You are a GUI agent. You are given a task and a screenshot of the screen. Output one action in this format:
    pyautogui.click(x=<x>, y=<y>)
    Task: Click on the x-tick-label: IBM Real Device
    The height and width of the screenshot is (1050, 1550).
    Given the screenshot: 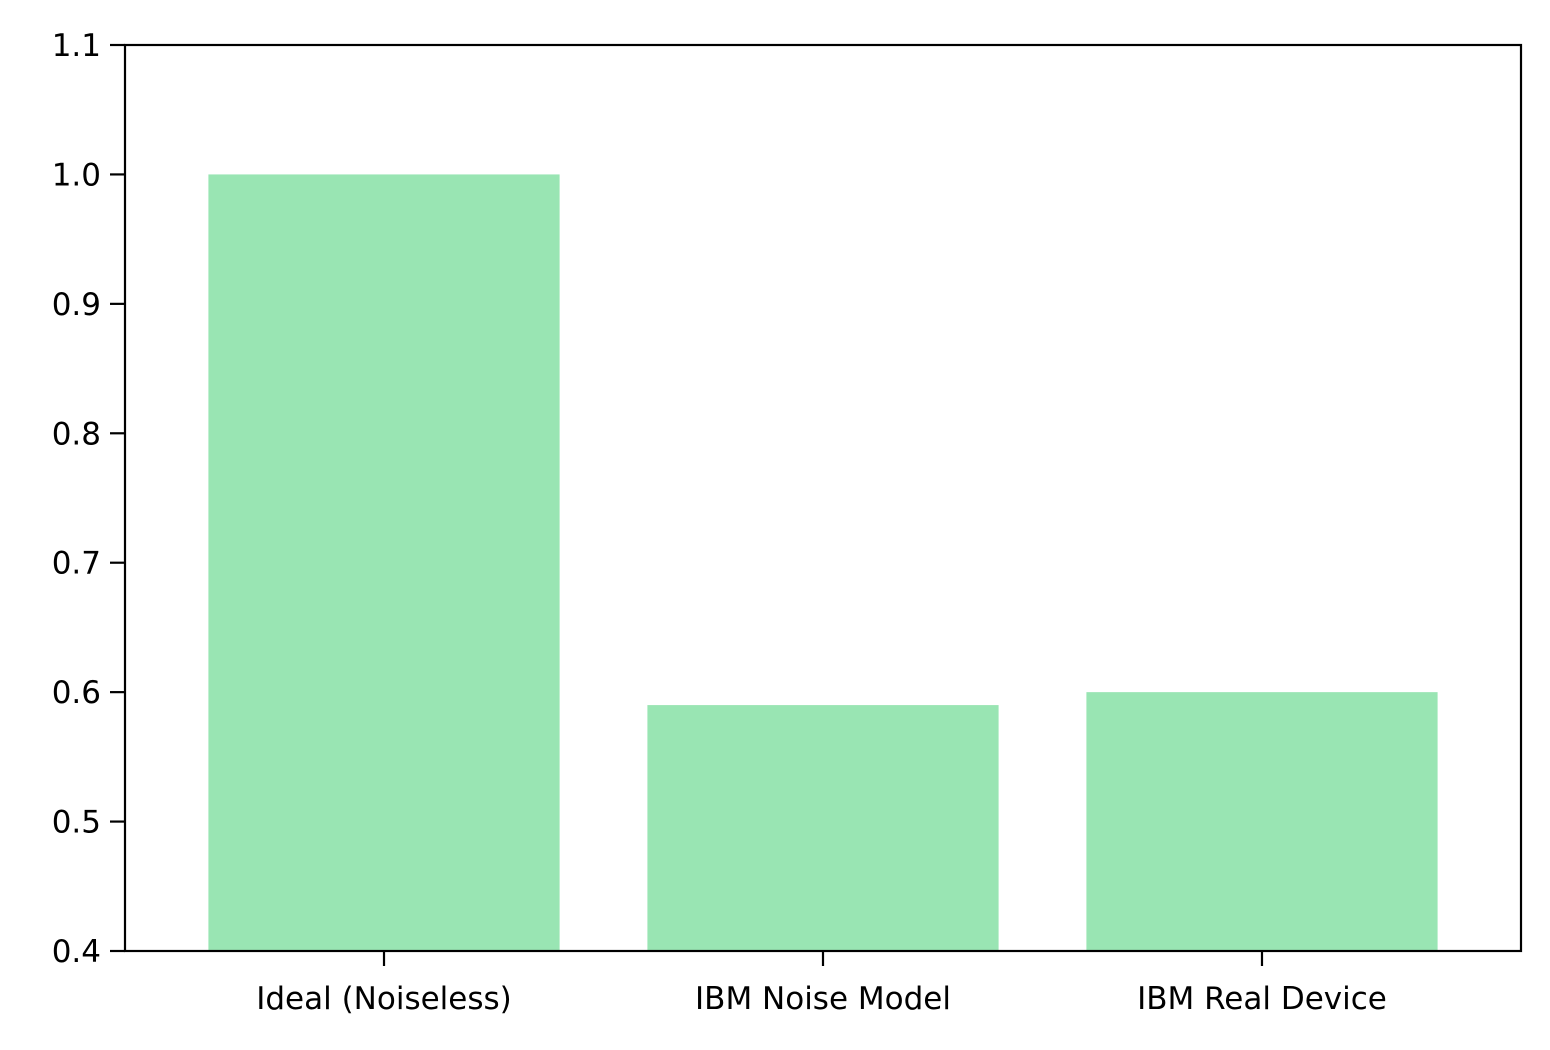 What is the action you would take?
    pyautogui.click(x=1262, y=999)
    